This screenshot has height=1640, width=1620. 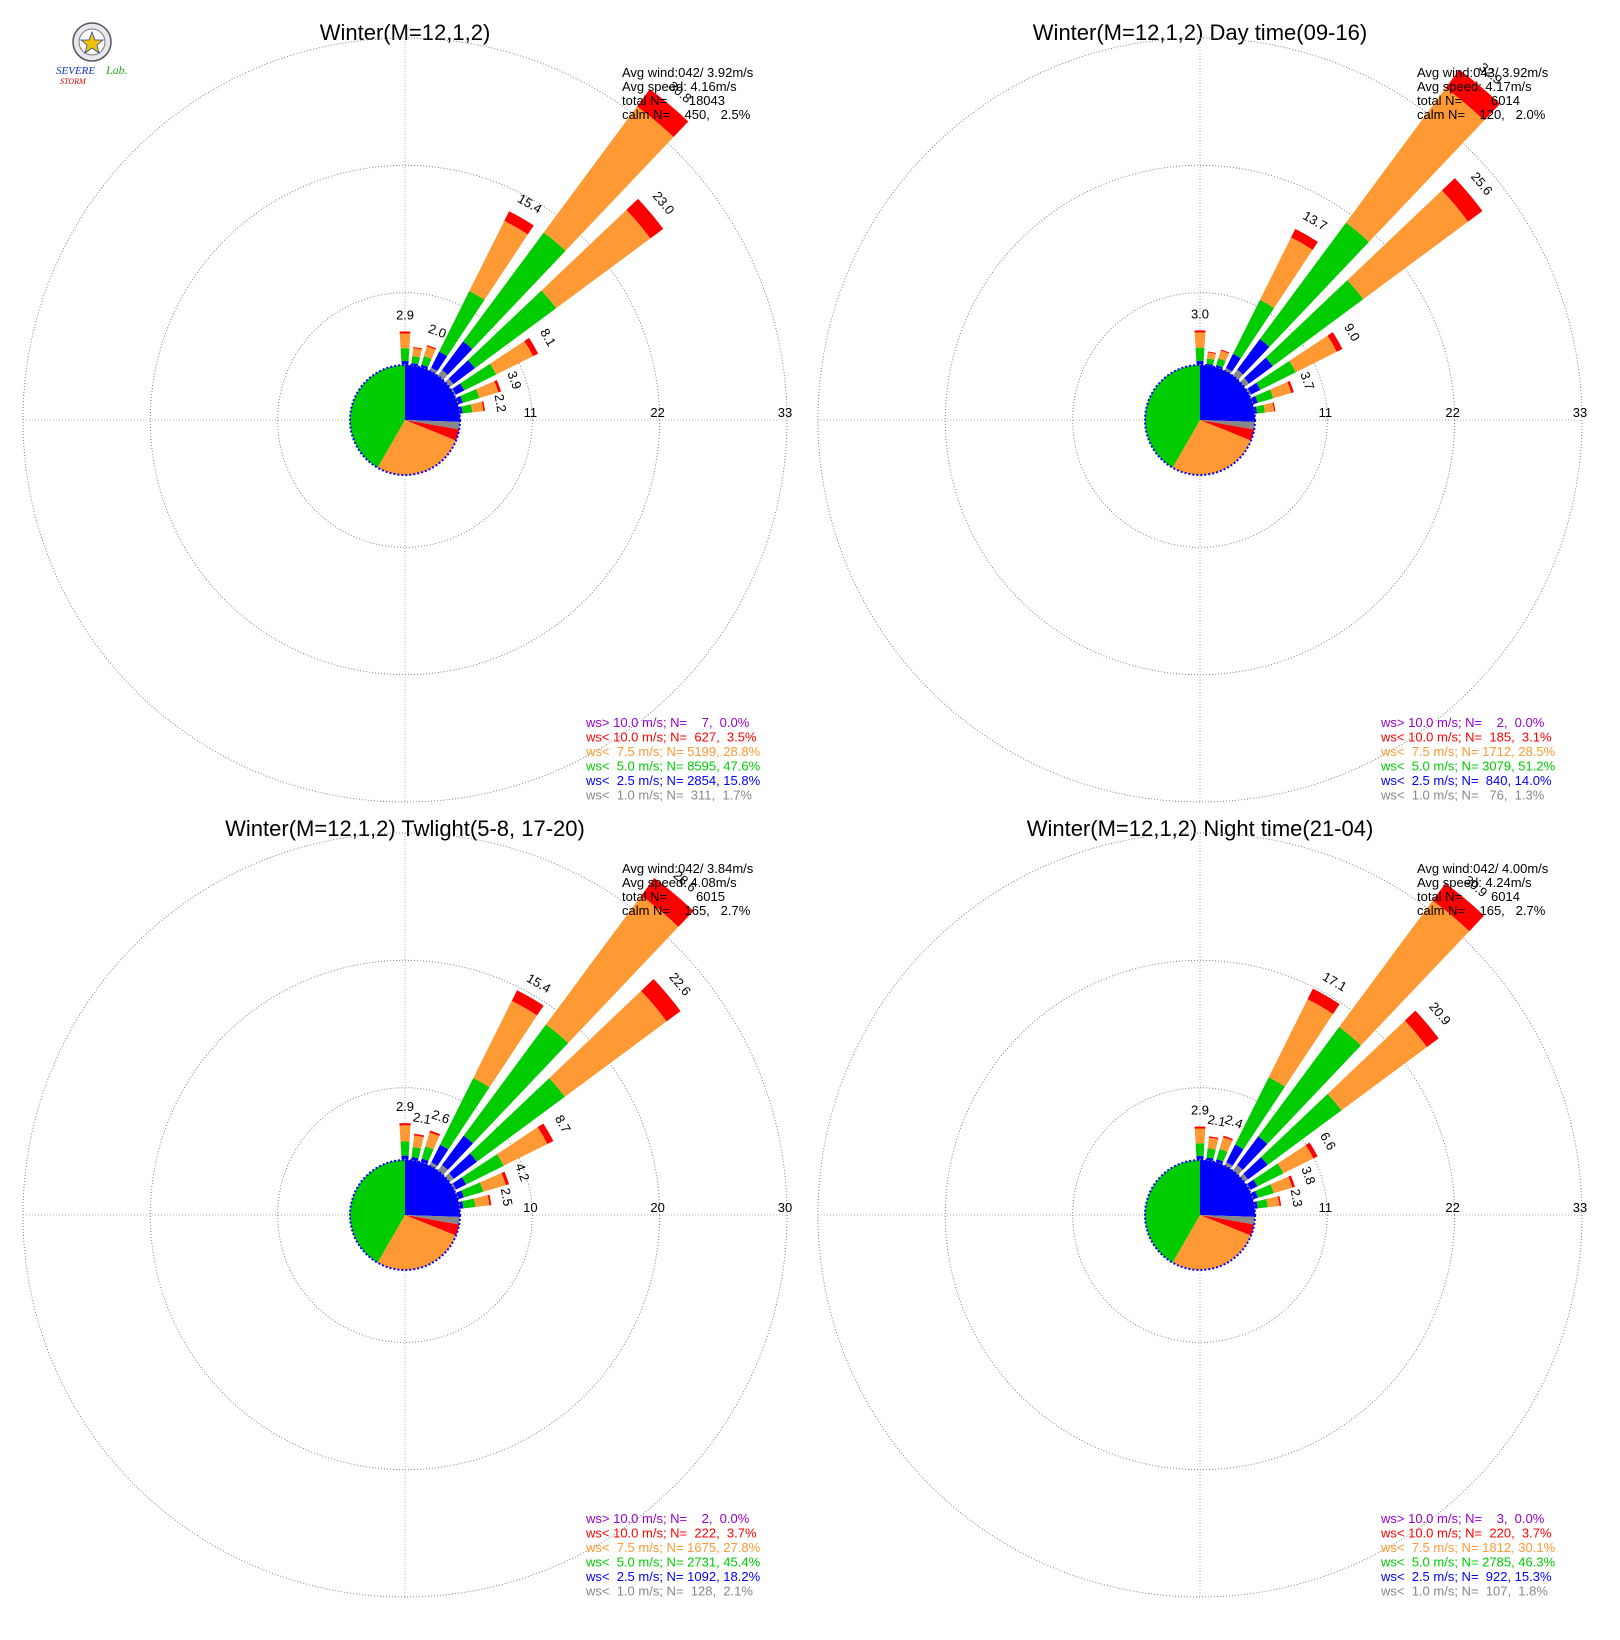 I want to click on petal-value-label: 2.2, so click(x=501, y=403).